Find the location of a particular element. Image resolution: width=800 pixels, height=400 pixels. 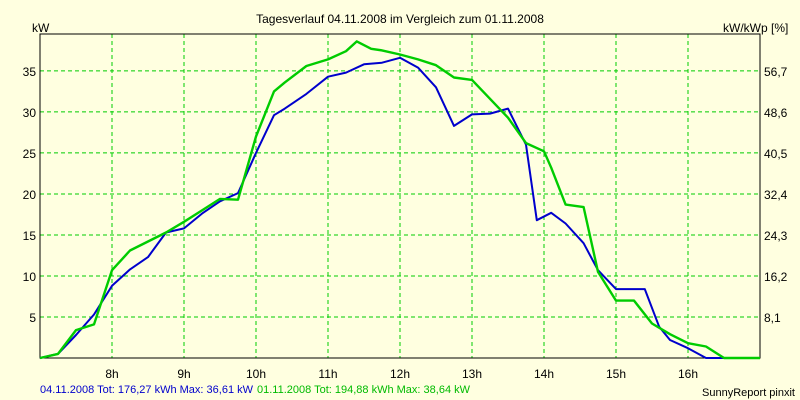

y-tick-label-right: 56,7 is located at coordinates (776, 72).